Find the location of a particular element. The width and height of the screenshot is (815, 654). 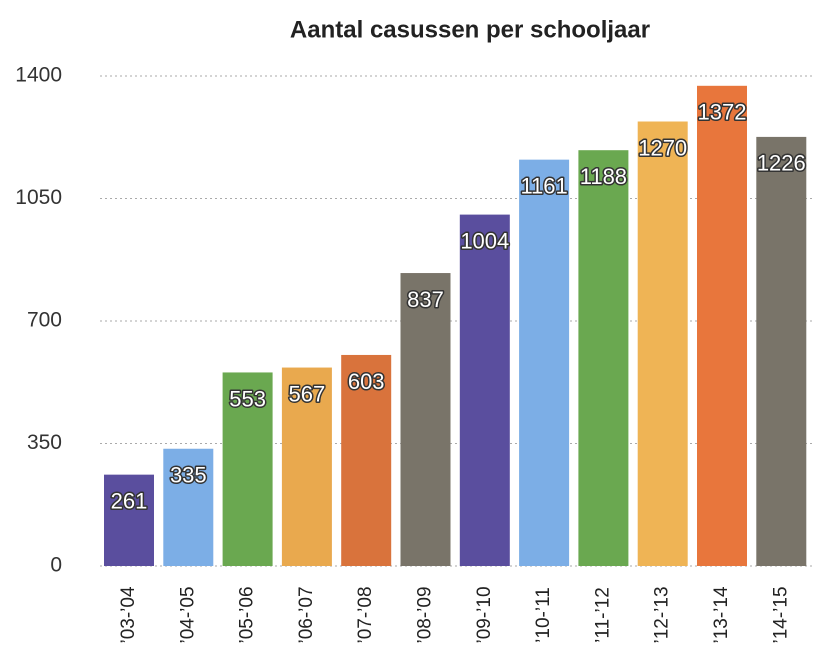

x-tick-label: ’08-’09 is located at coordinates (425, 614).